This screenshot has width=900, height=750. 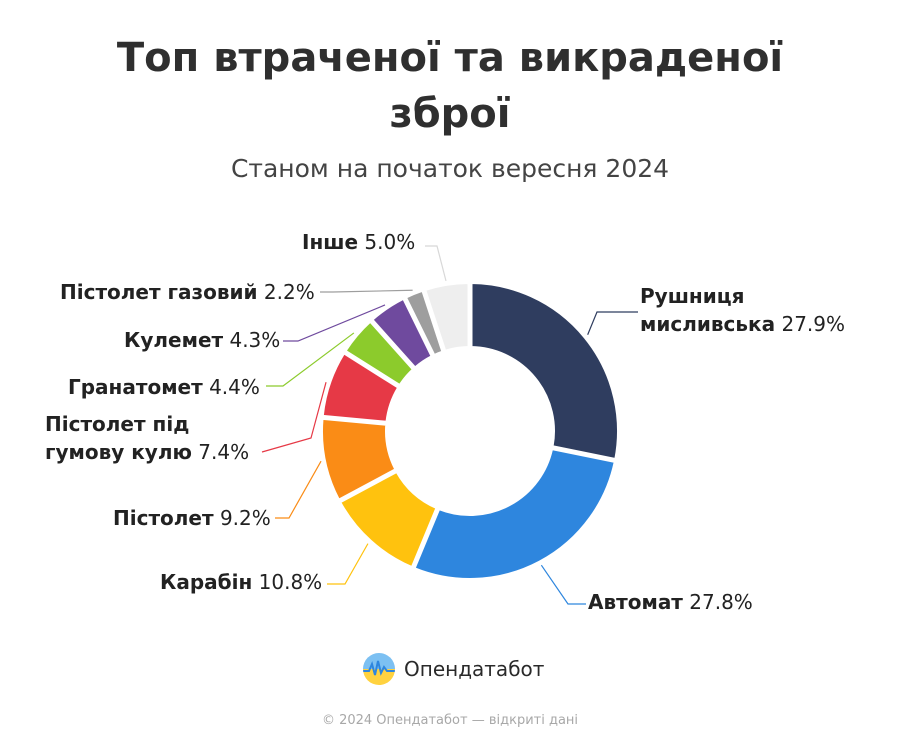 I want to click on slice-label-value: 4.4%, so click(x=231, y=387).